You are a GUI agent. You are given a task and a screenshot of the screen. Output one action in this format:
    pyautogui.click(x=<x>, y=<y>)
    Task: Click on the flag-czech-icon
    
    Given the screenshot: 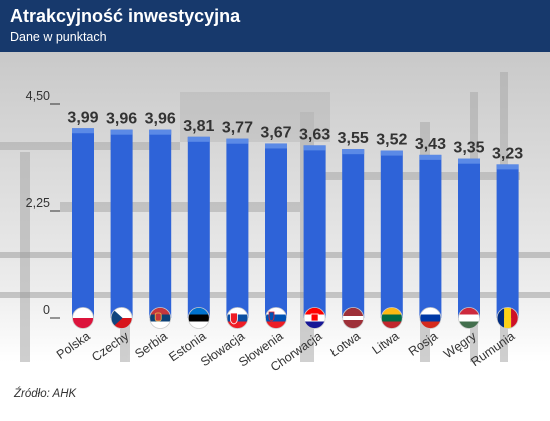 What is the action you would take?
    pyautogui.click(x=121, y=318)
    